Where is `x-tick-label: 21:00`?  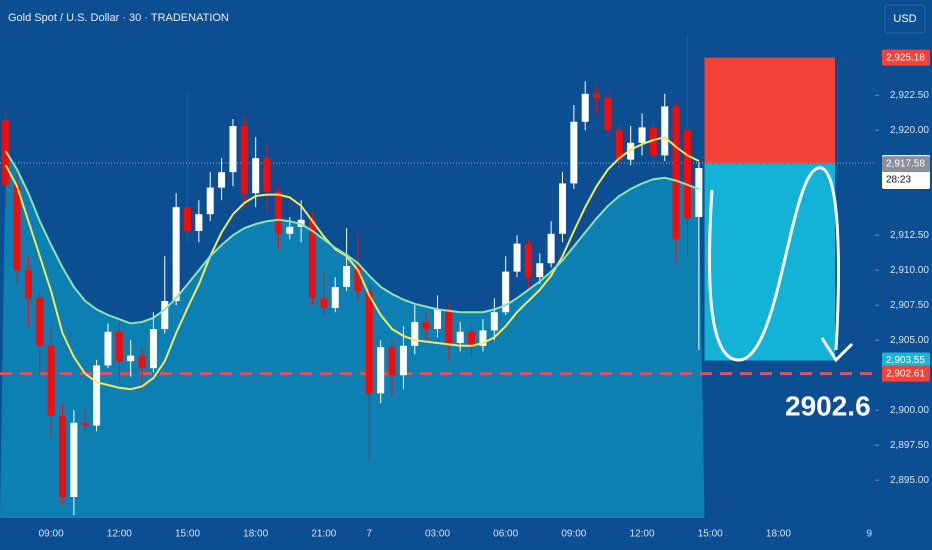
x-tick-label: 21:00 is located at coordinates (323, 534).